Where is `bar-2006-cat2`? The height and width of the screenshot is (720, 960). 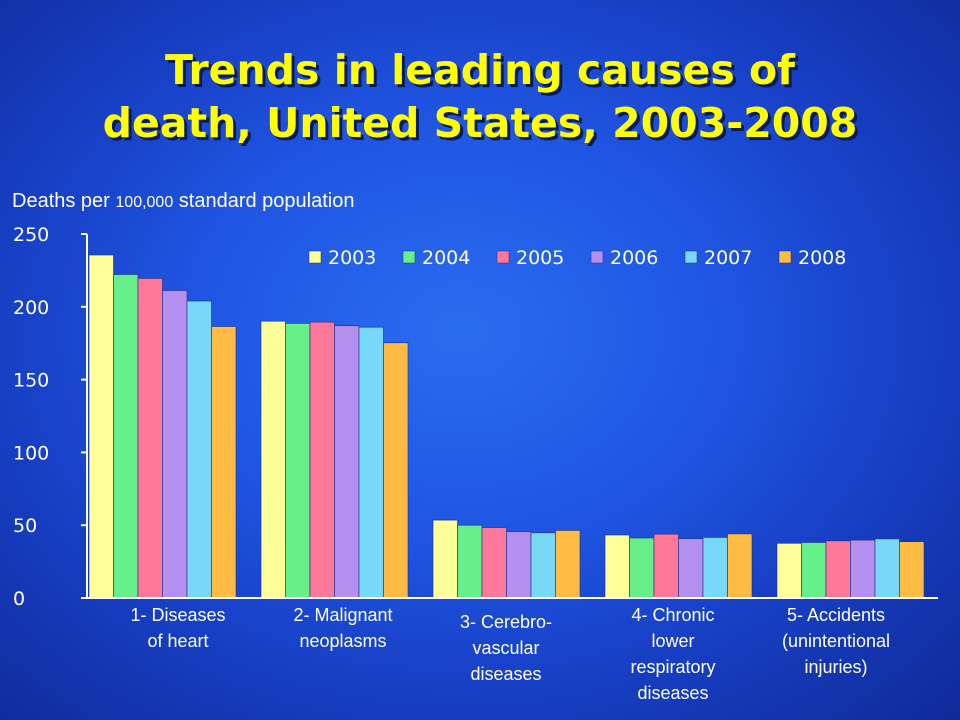
bar-2006-cat2 is located at coordinates (347, 462).